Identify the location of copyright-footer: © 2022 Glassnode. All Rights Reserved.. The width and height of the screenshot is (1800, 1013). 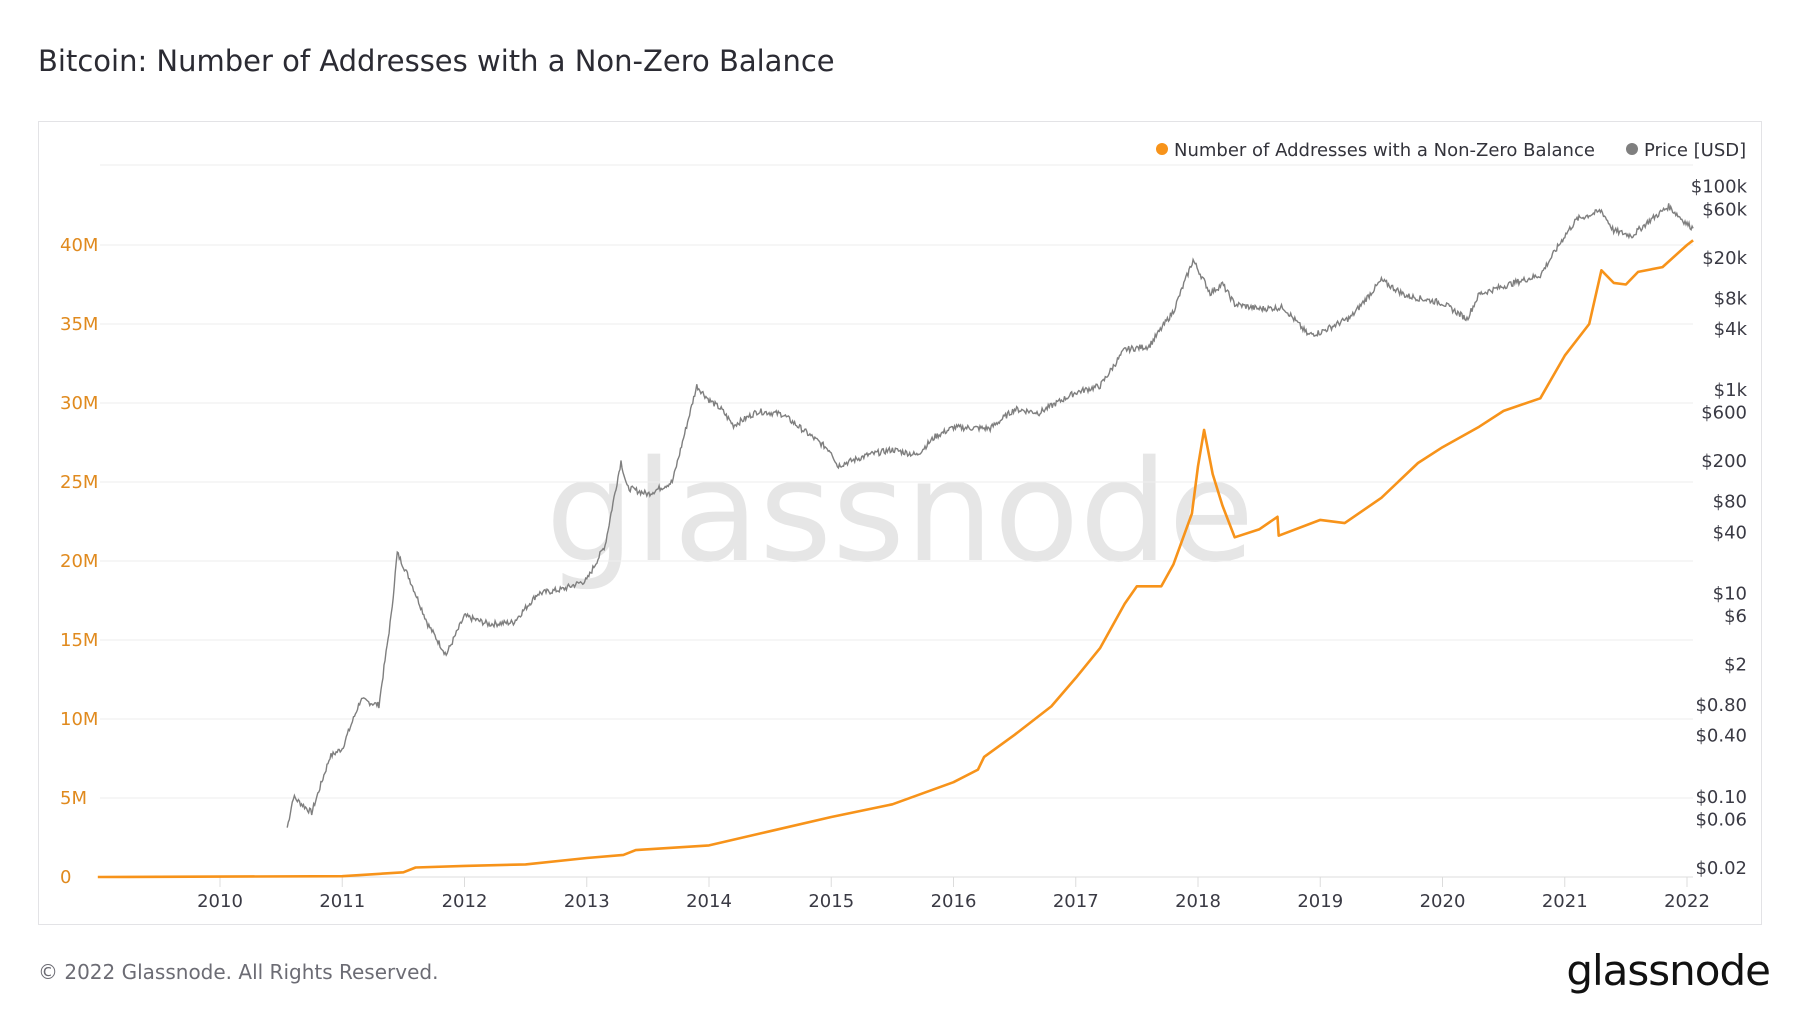
(238, 972).